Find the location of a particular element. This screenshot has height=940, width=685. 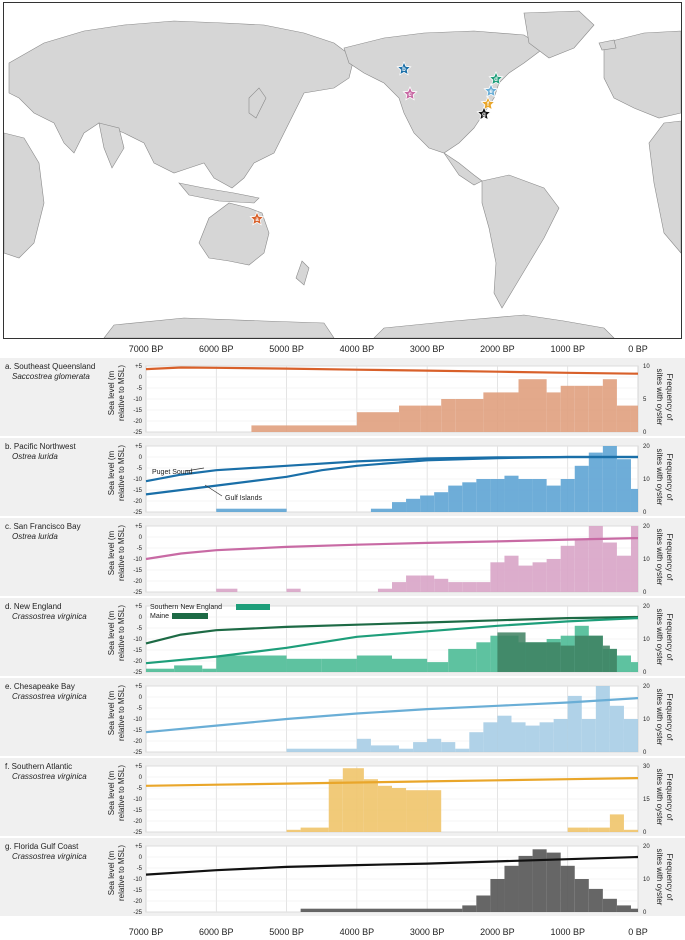

landmass-europe is located at coordinates (642, 74).